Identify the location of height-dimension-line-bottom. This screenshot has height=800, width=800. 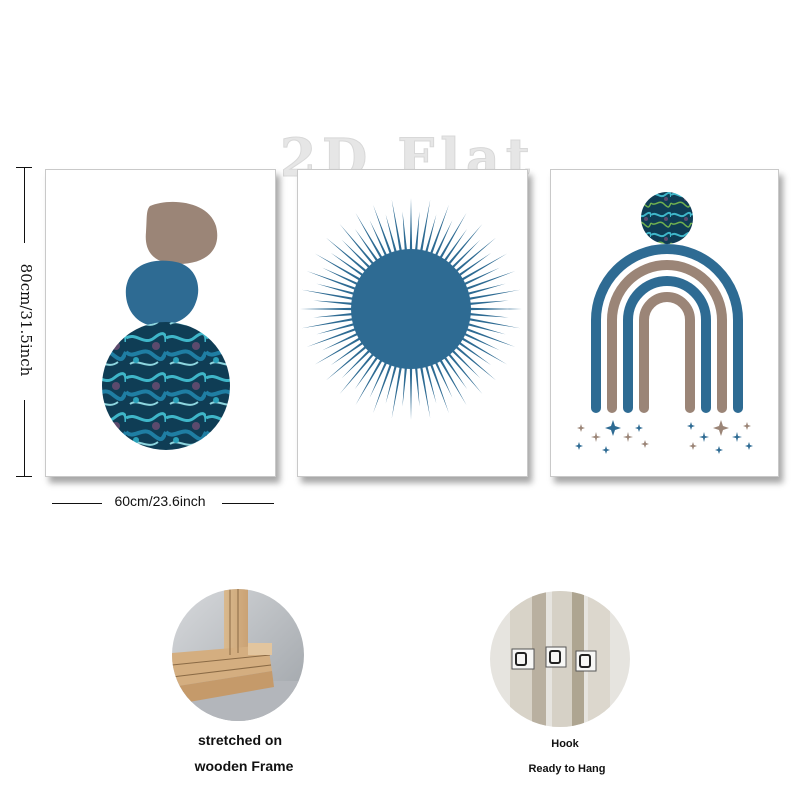
(24, 438).